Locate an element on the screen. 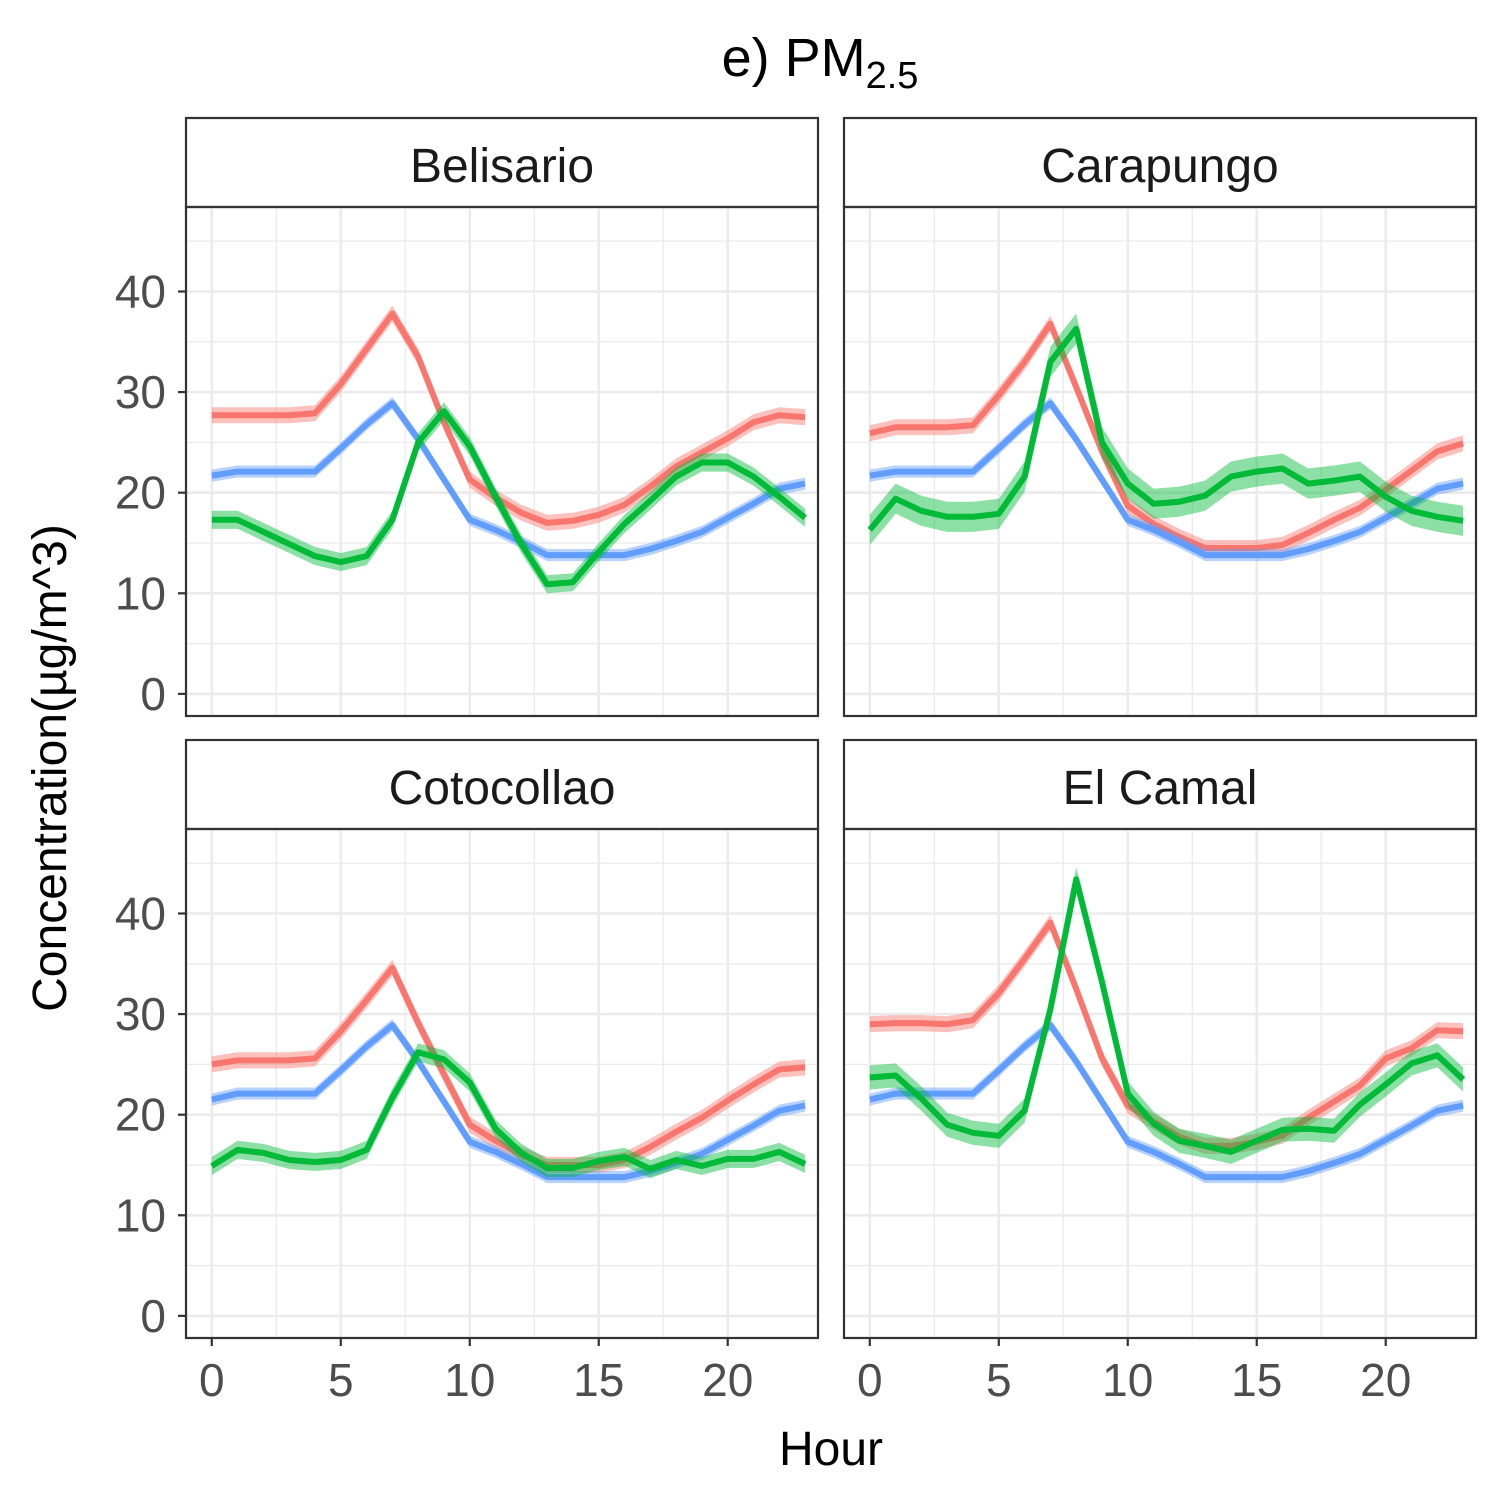 The width and height of the screenshot is (1500, 1505). x-axis-title: Hour is located at coordinates (831, 1449).